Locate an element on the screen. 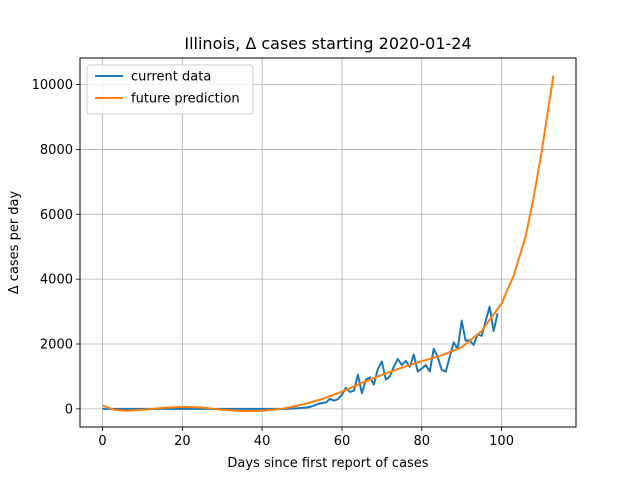  y-tick-label: 4000 is located at coordinates (56, 280).